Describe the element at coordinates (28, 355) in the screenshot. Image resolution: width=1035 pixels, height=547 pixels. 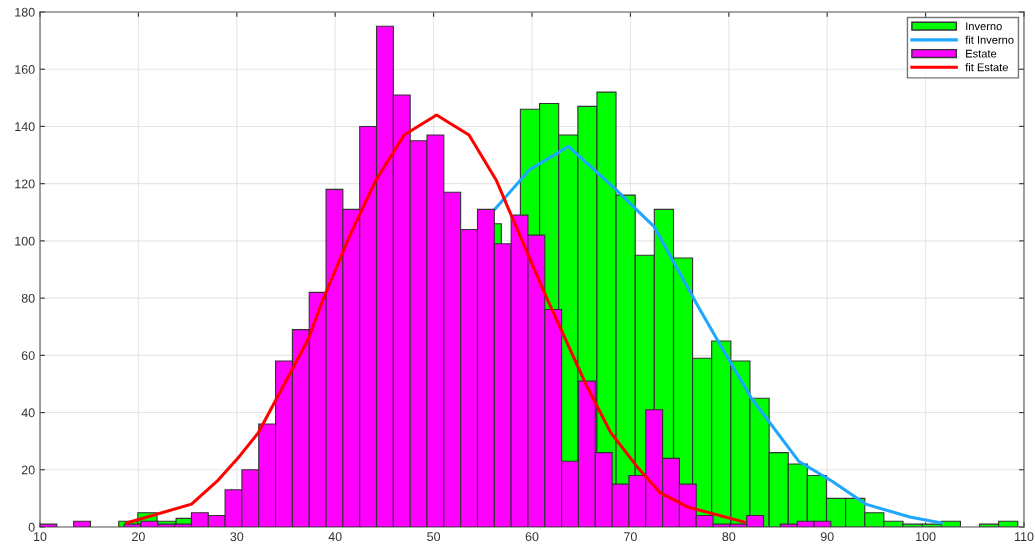
I see `y-tick-label: 60` at that location.